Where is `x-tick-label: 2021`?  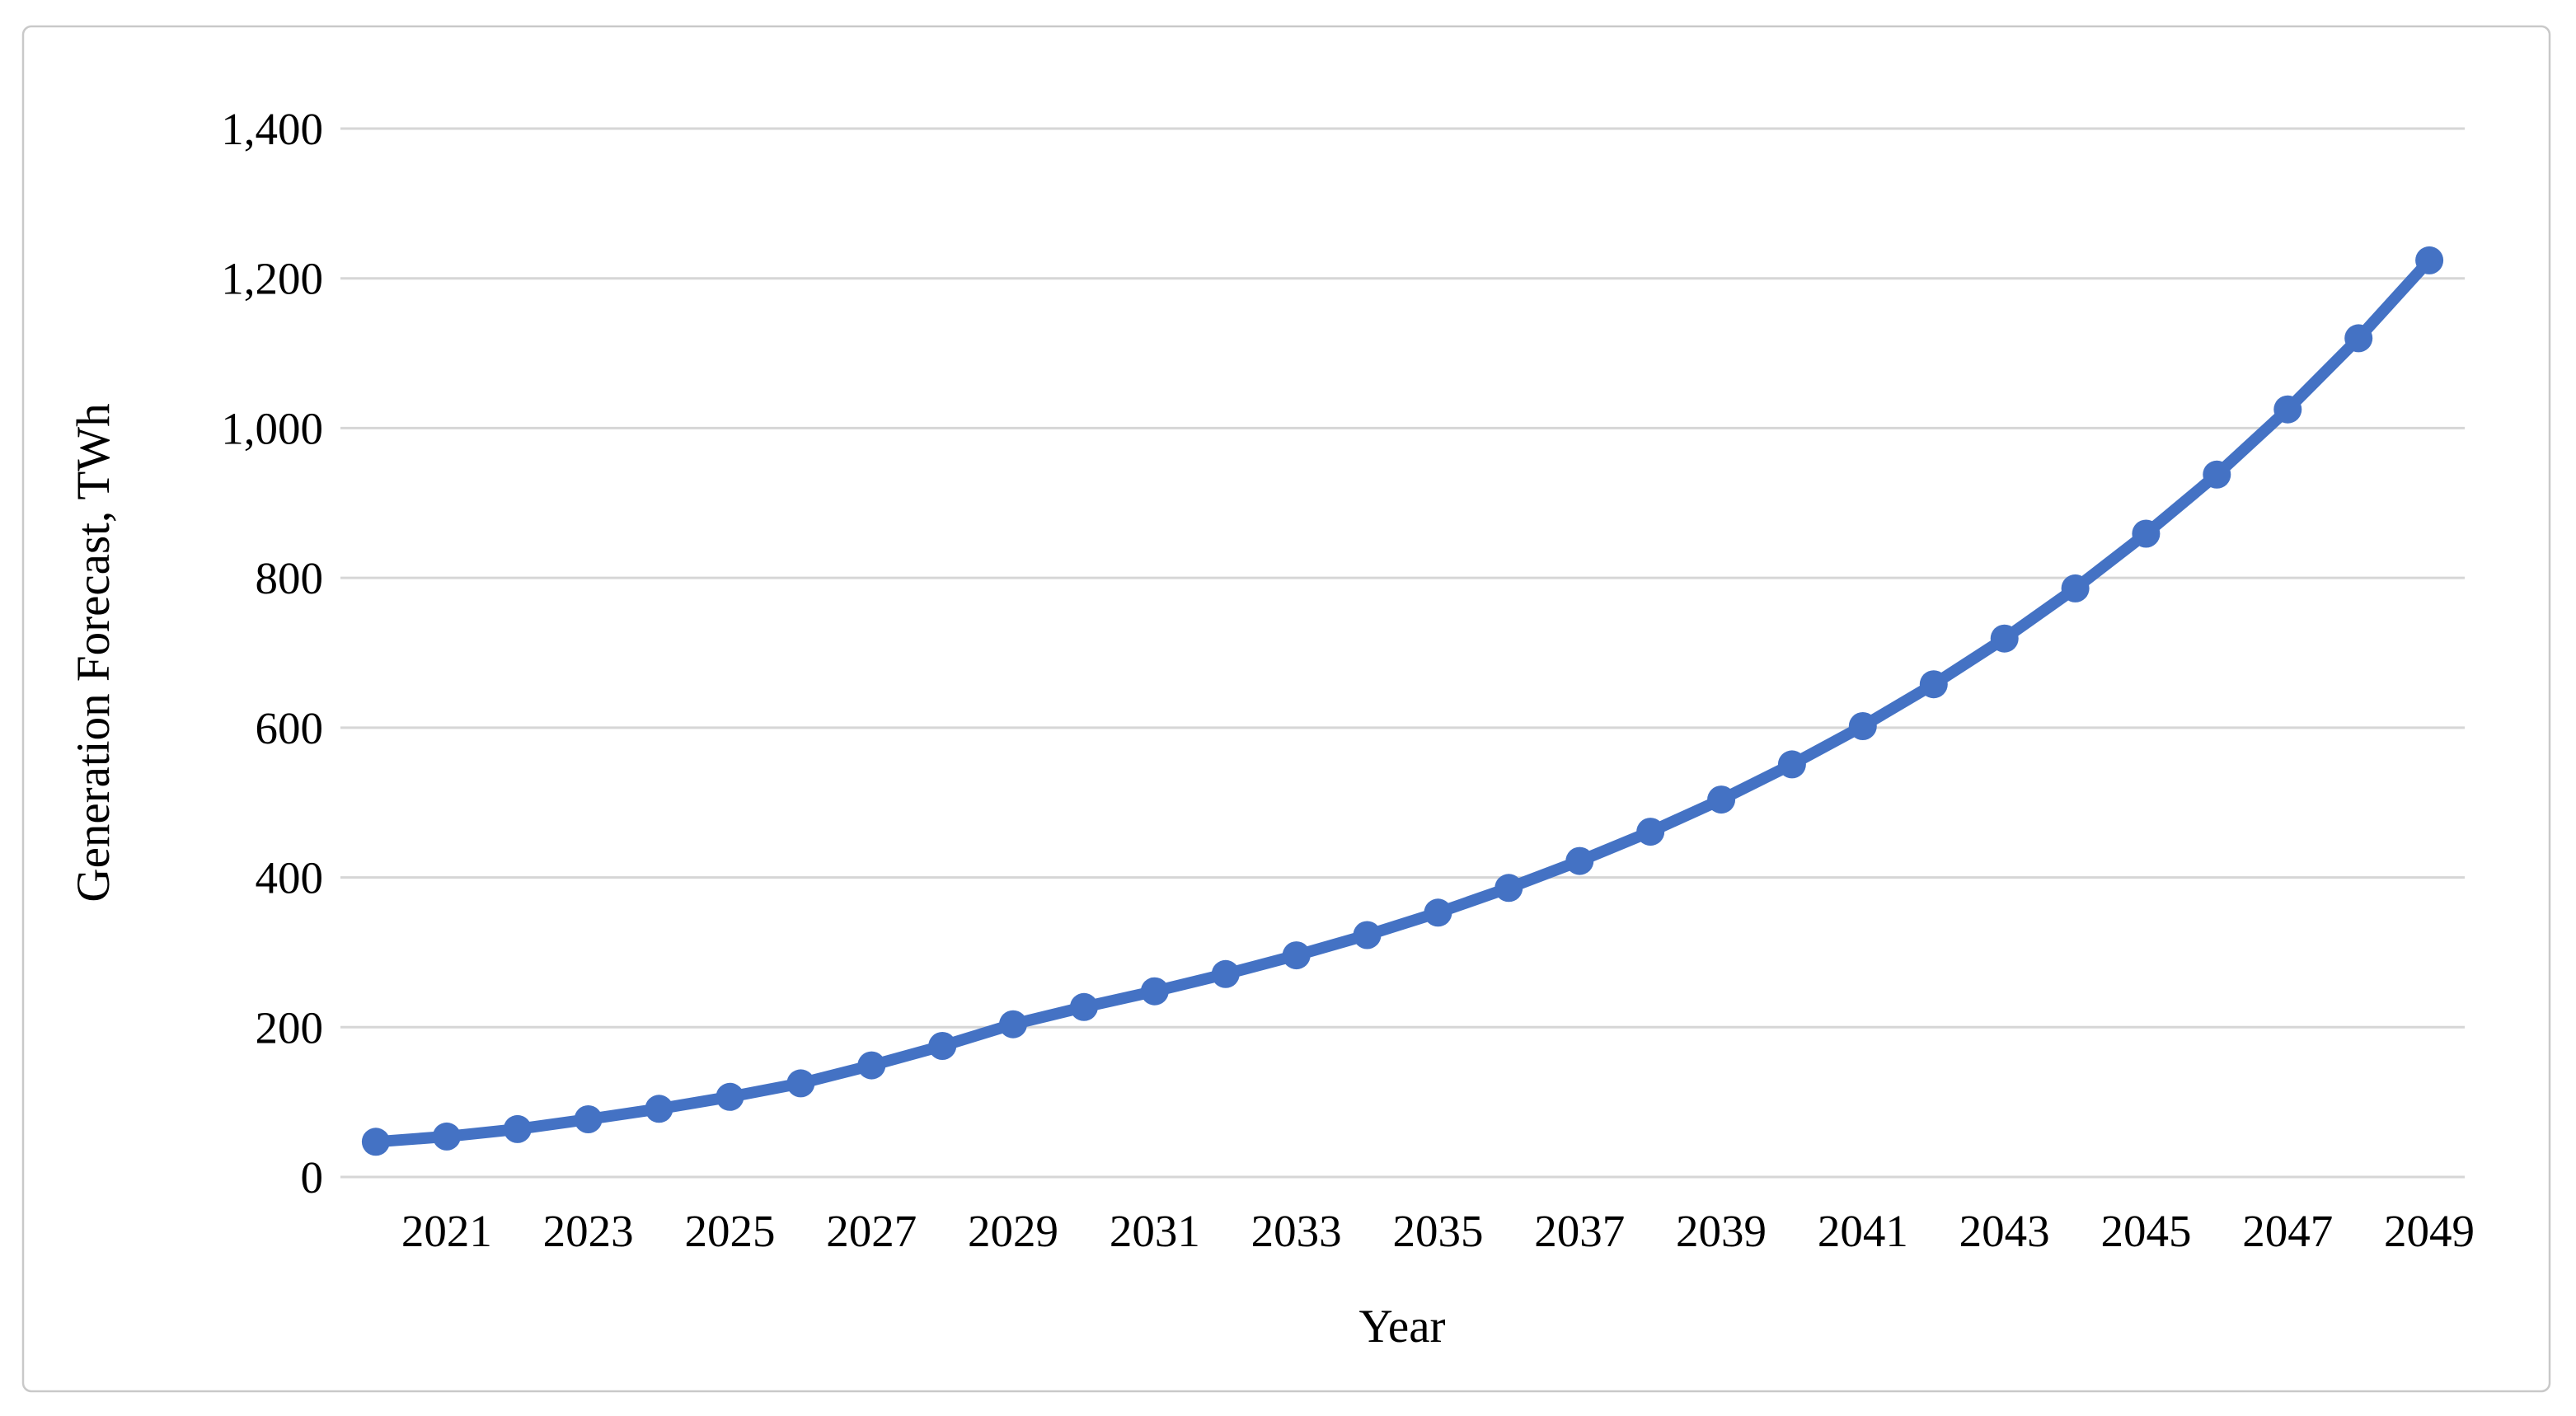
x-tick-label: 2021 is located at coordinates (447, 1231).